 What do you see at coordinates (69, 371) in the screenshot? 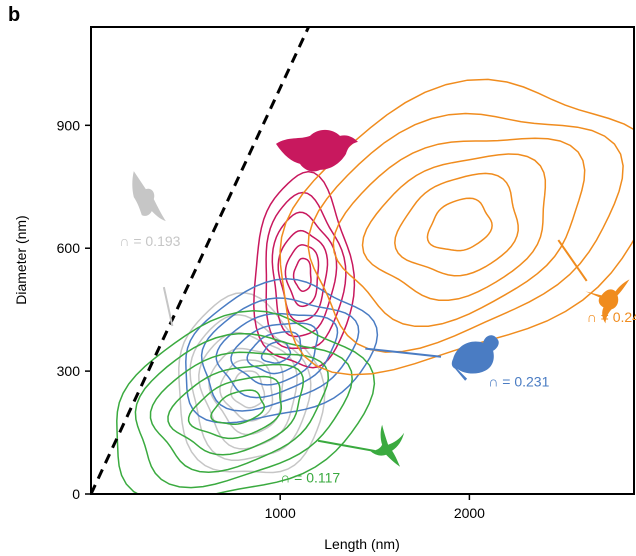
I see `y-tick-label: 300` at bounding box center [69, 371].